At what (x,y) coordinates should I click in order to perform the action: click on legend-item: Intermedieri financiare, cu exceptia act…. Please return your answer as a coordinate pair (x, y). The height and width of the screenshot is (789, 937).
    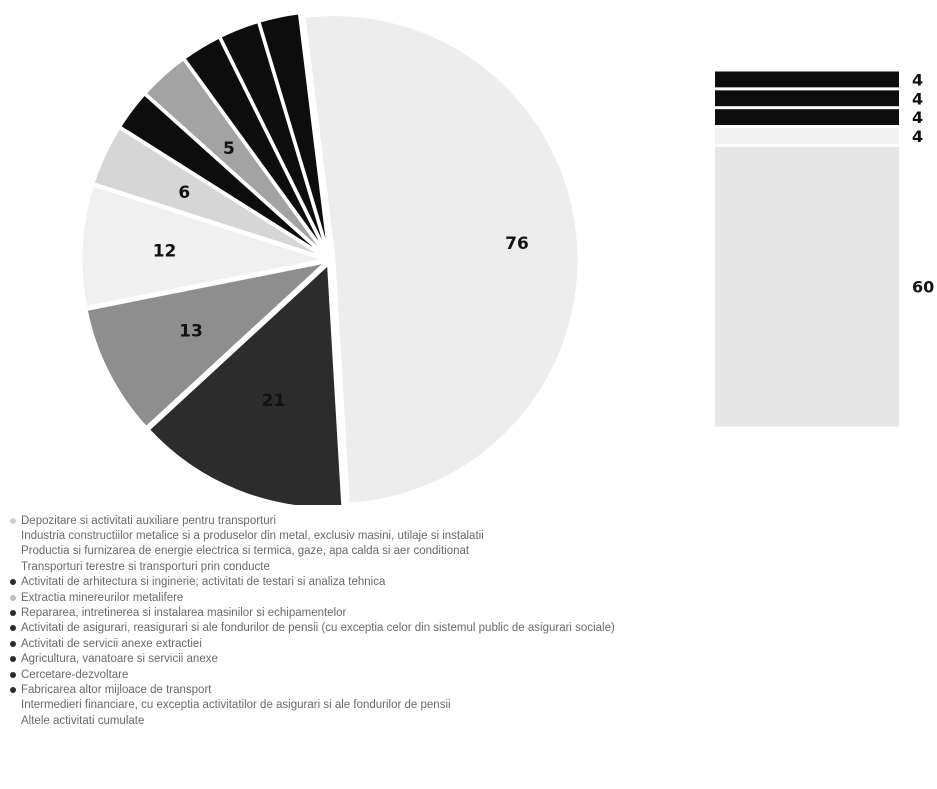
    Looking at the image, I should click on (467, 705).